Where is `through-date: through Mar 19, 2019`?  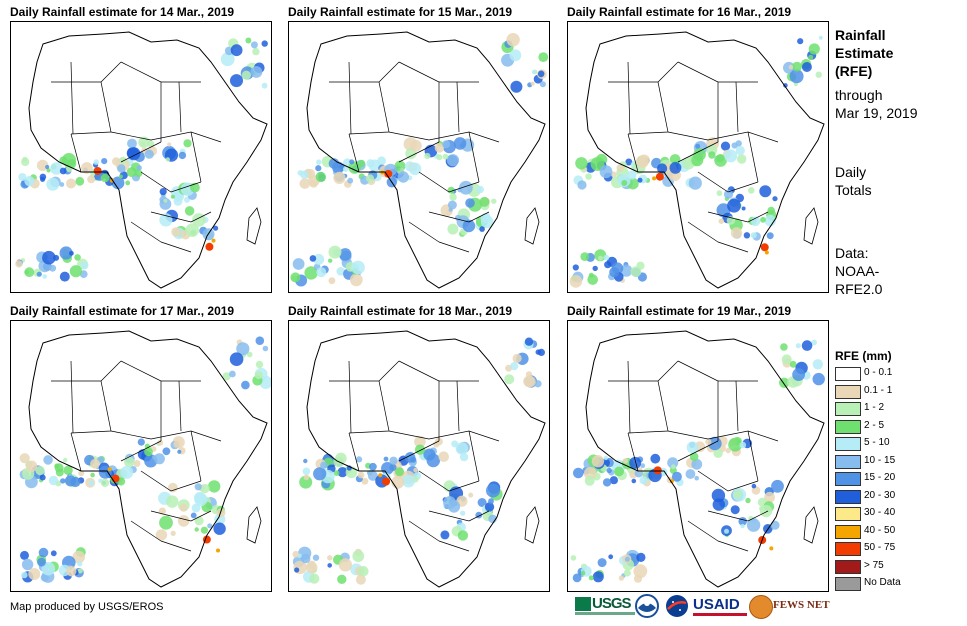 through-date: through Mar 19, 2019 is located at coordinates (876, 104).